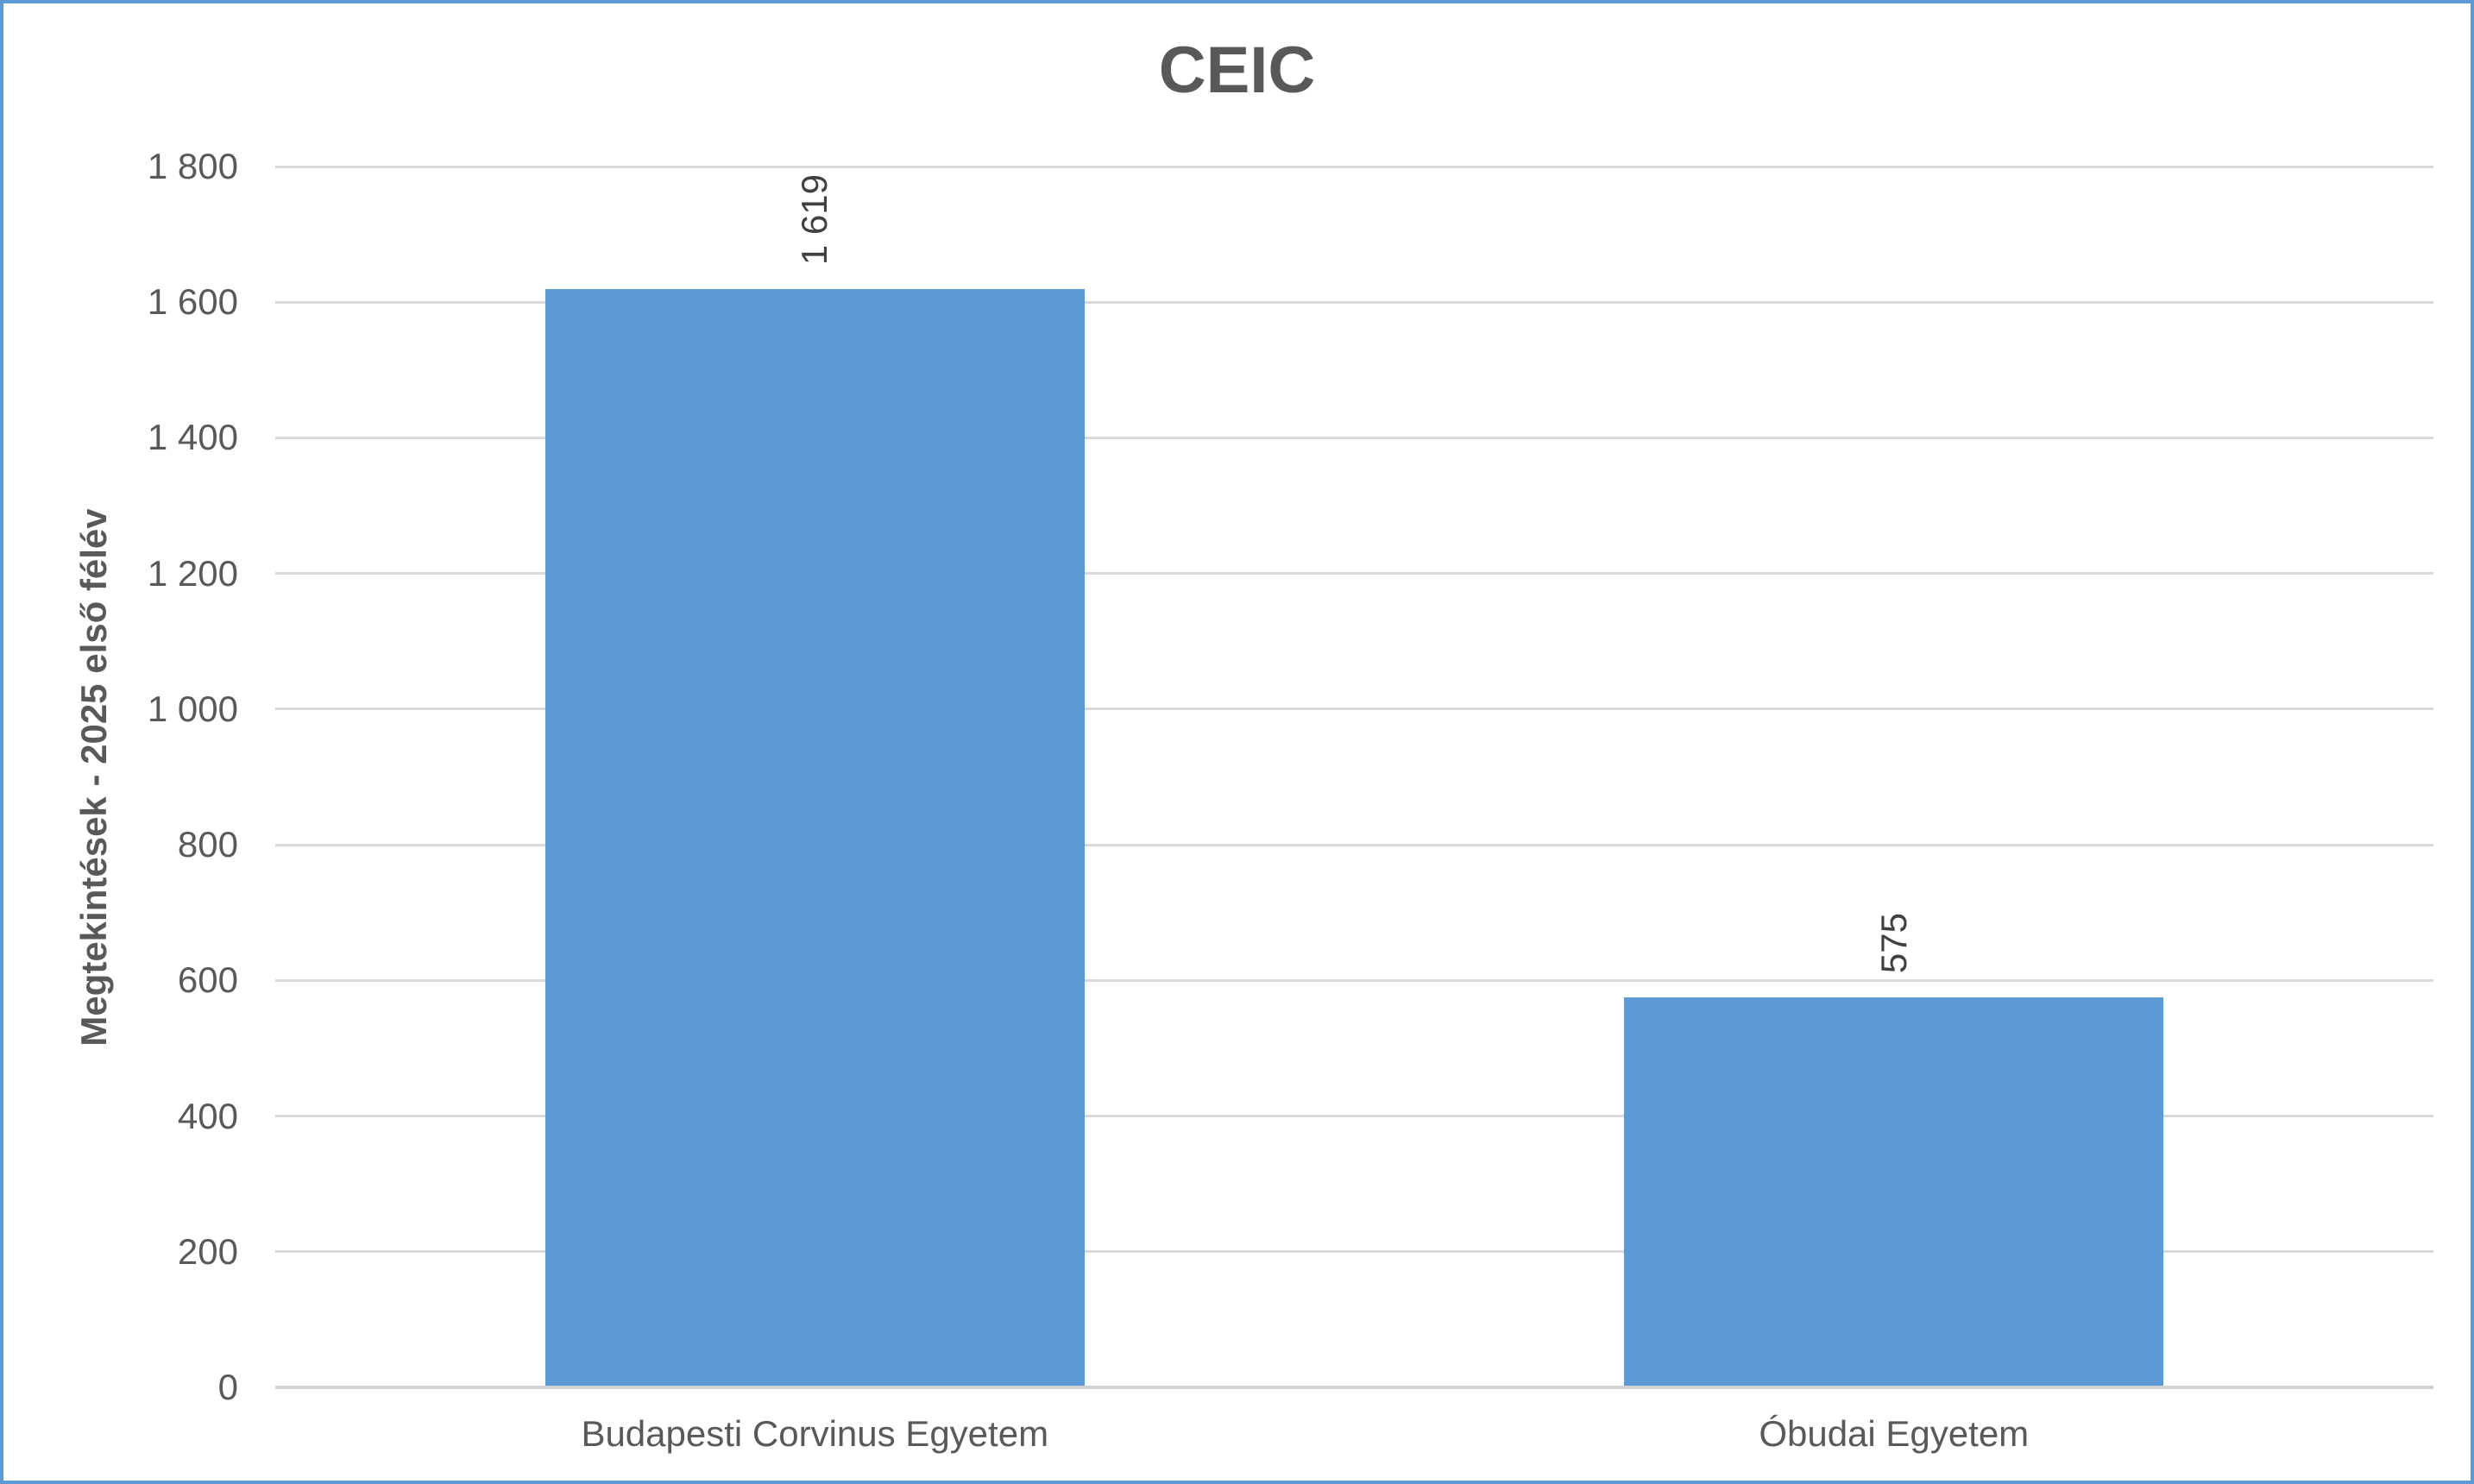 Image resolution: width=2474 pixels, height=1484 pixels. What do you see at coordinates (814, 220) in the screenshot?
I see `bar-value-label: 1 619` at bounding box center [814, 220].